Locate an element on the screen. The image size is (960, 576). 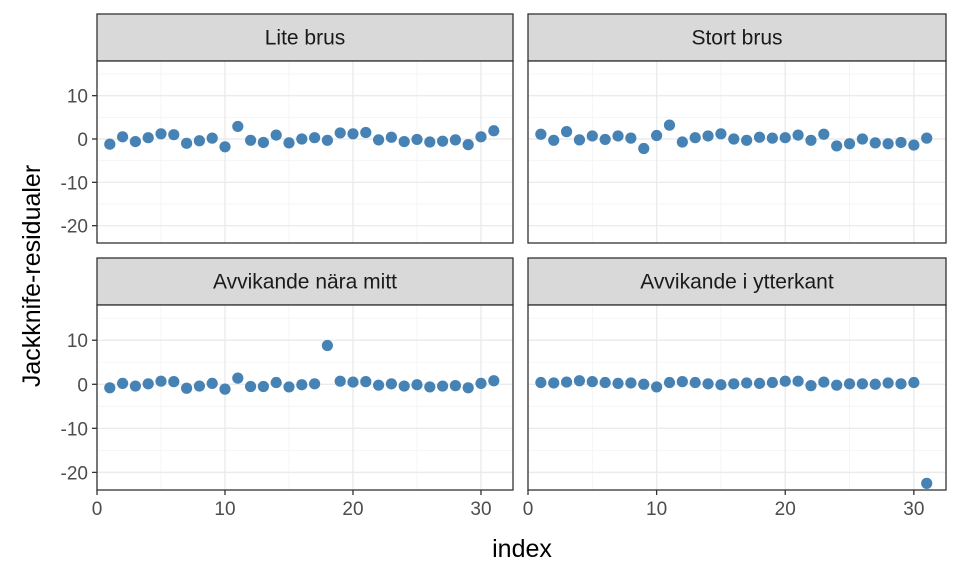
y-tick-label: 10 is located at coordinates (77, 341).